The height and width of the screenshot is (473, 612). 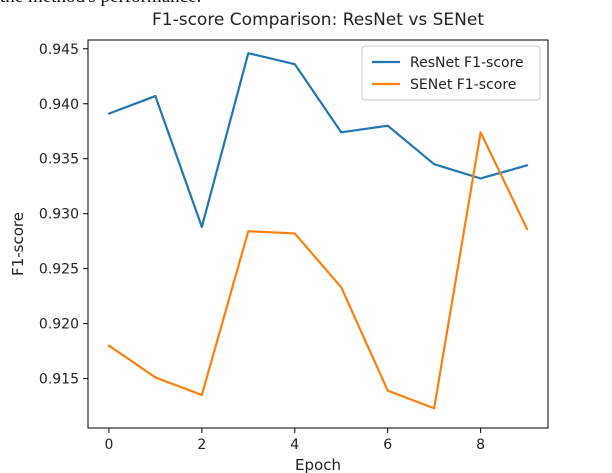 I want to click on y-tick-label: 0.940, so click(x=59, y=105).